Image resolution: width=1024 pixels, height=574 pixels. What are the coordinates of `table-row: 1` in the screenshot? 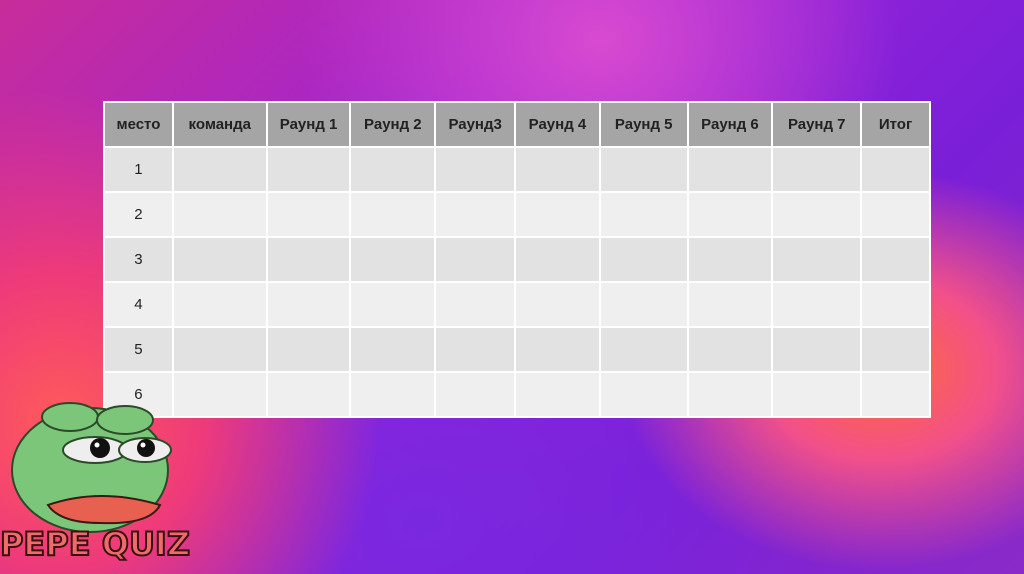 It's located at (517, 169).